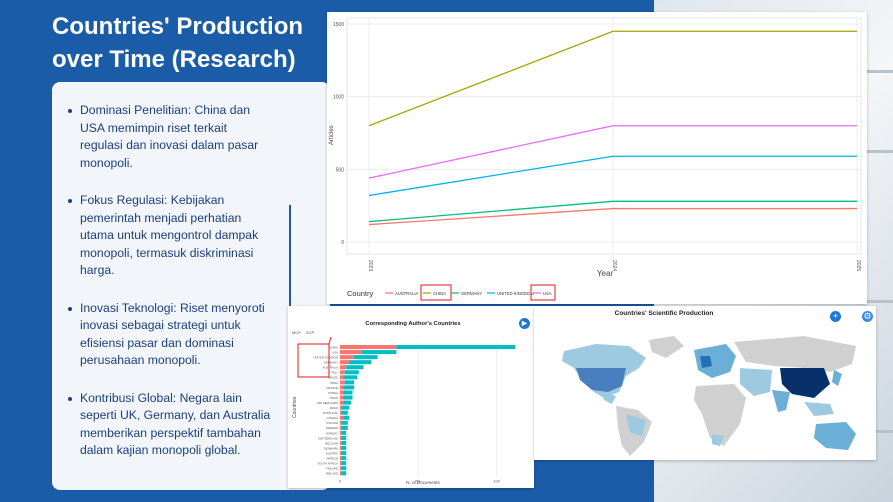 This screenshot has height=502, width=893. Describe the element at coordinates (333, 347) in the screenshot. I see `bar-category-label: CHINA` at that location.